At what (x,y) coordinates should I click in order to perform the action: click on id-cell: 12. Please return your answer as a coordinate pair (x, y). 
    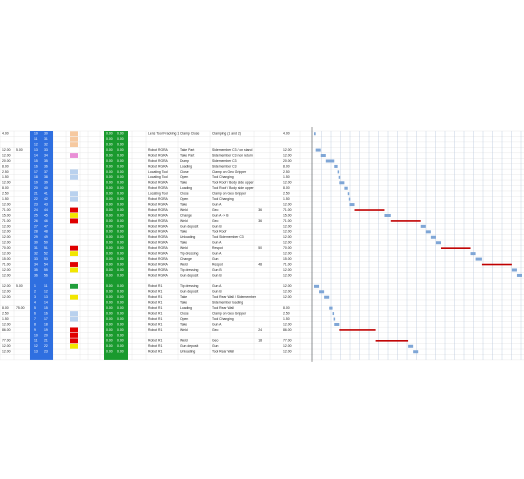
    Looking at the image, I should click on (46, 292).